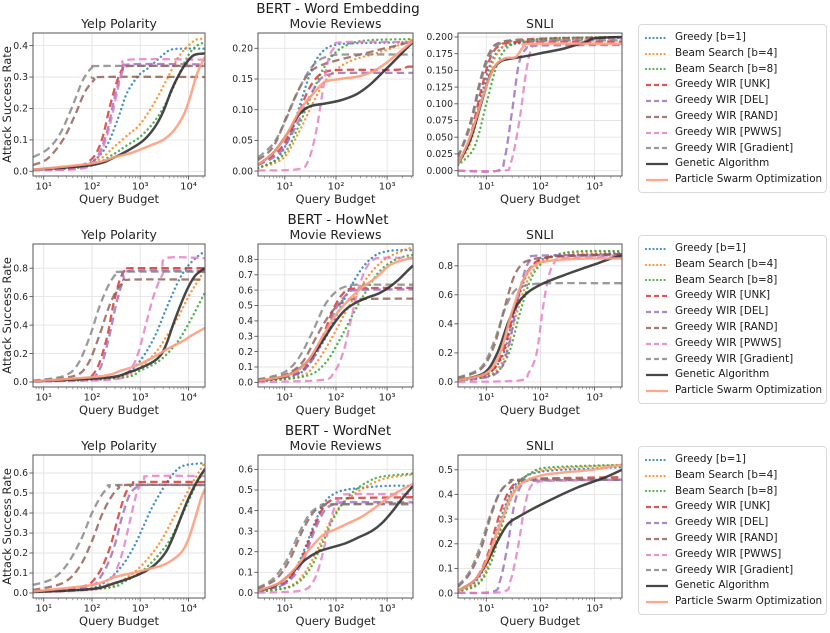 The height and width of the screenshot is (633, 830). What do you see at coordinates (245, 260) in the screenshot?
I see `y-tick-label: 0.8` at bounding box center [245, 260].